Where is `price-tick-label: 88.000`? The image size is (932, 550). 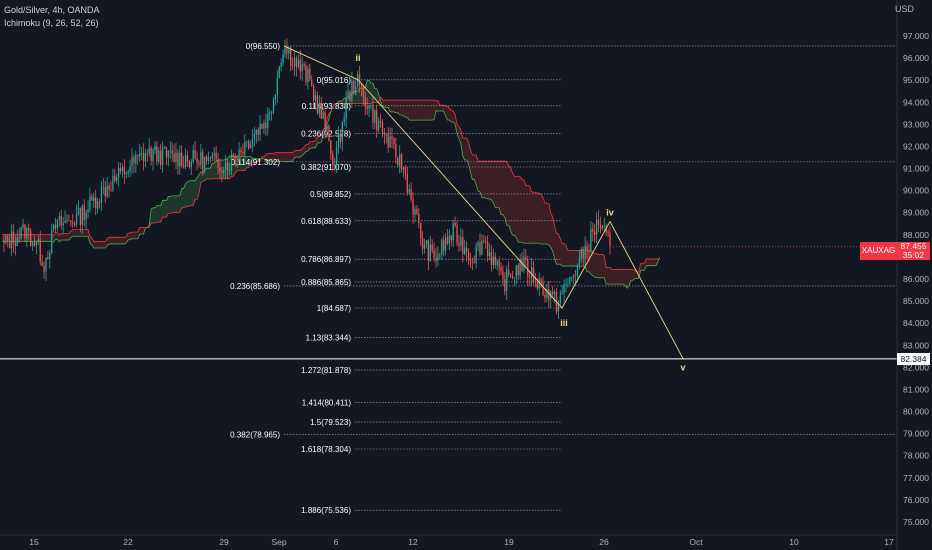
price-tick-label: 88.000 is located at coordinates (916, 235).